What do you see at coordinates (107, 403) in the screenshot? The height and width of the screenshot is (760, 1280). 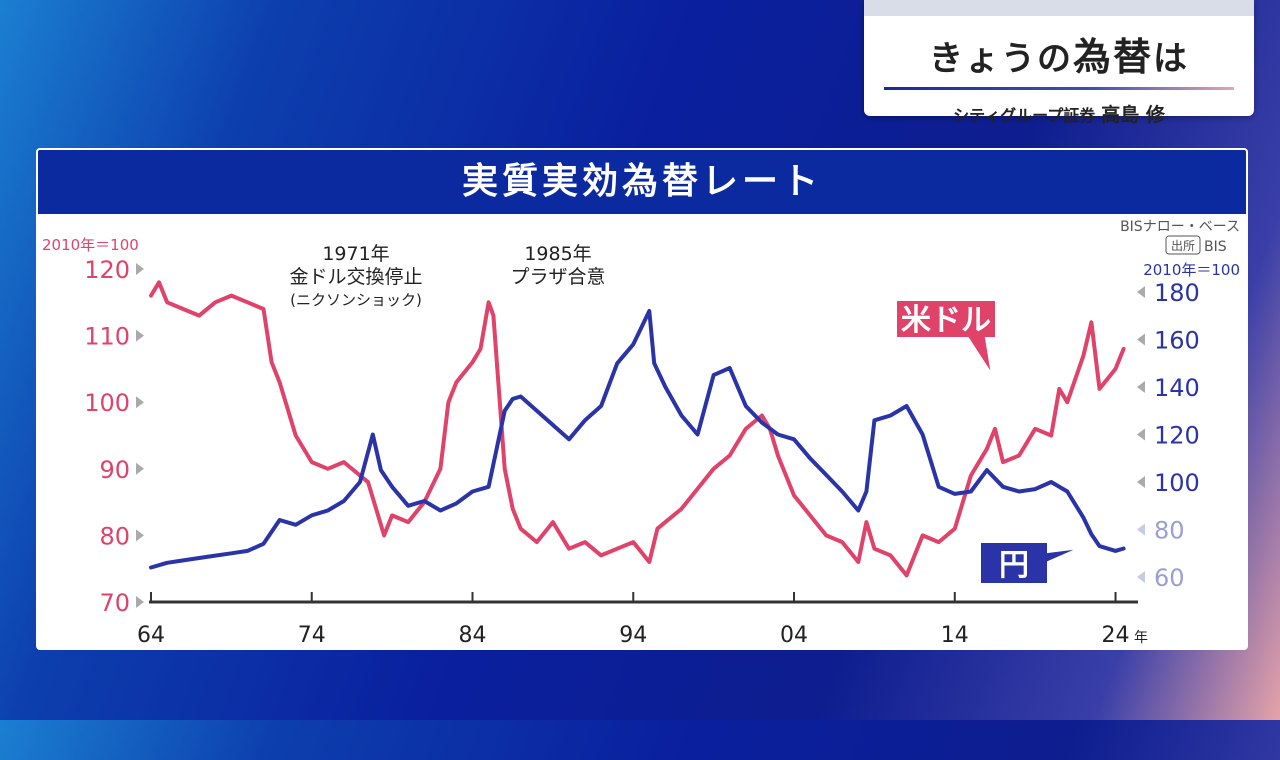 I see `left-tick-label: 100` at bounding box center [107, 403].